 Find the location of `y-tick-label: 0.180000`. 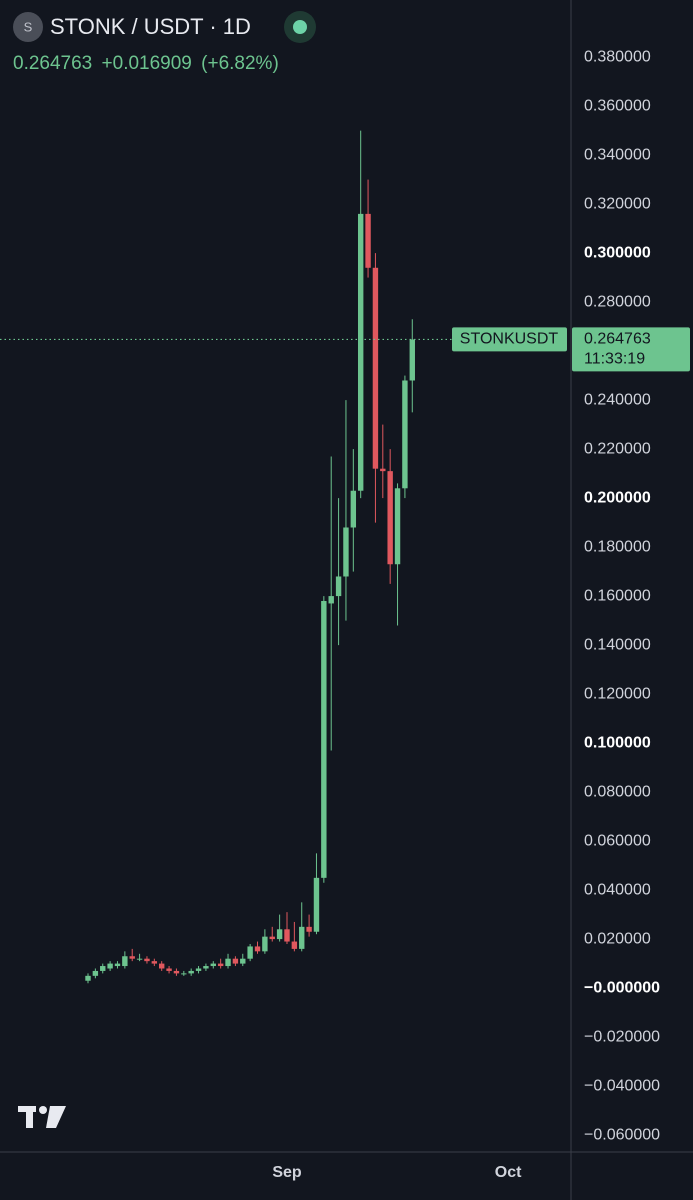

y-tick-label: 0.180000 is located at coordinates (617, 546).